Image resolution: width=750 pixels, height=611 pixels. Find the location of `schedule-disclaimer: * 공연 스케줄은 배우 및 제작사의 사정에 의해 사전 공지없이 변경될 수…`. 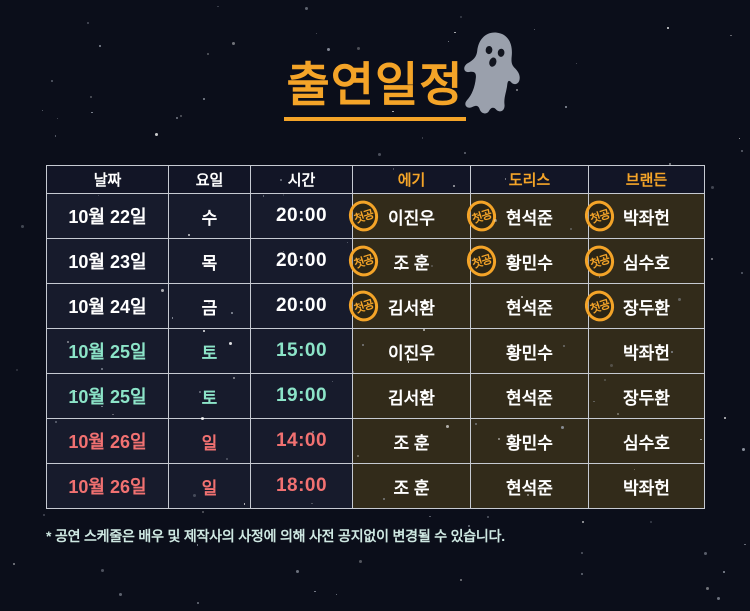

schedule-disclaimer: * 공연 스케줄은 배우 및 제작사의 사정에 의해 사전 공지없이 변경될 수… is located at coordinates (275, 536).